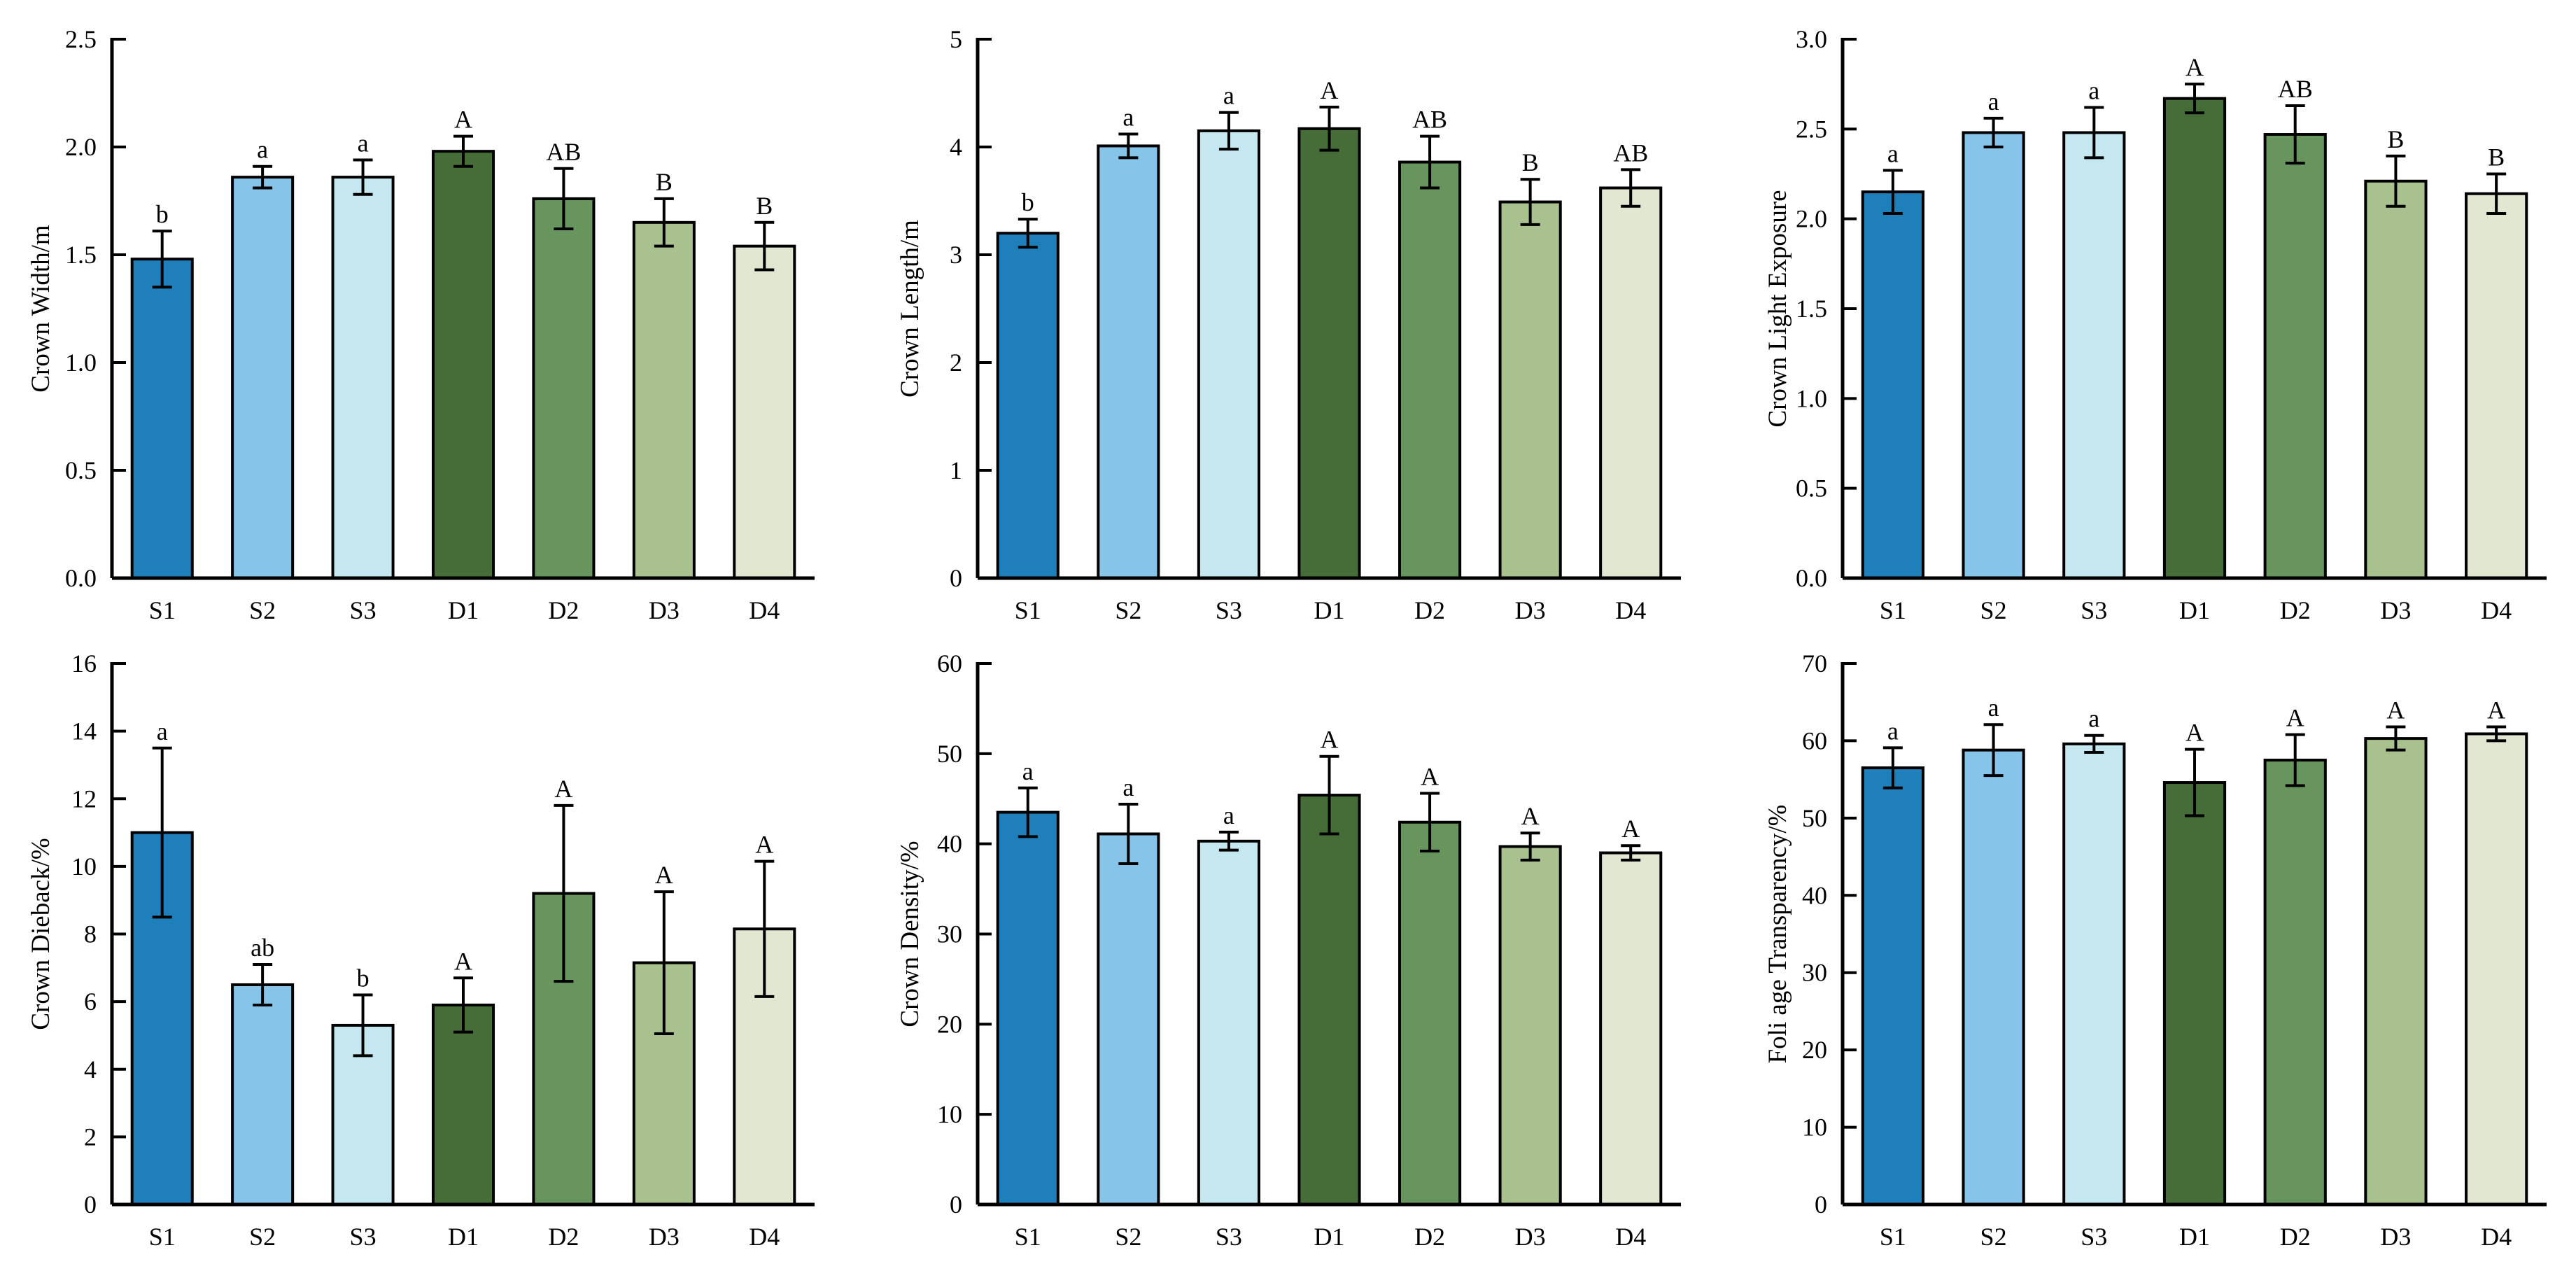  Describe the element at coordinates (81, 470) in the screenshot. I see `y-tick-label: 0.5` at that location.